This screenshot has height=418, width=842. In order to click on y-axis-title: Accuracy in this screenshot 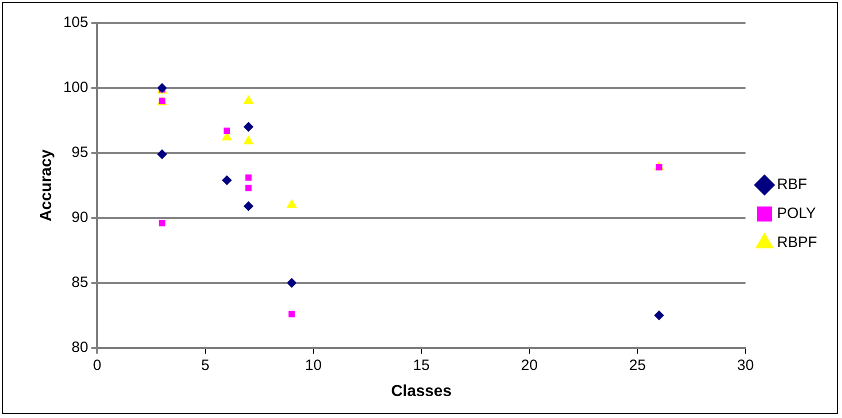, I will do `click(47, 185)`.